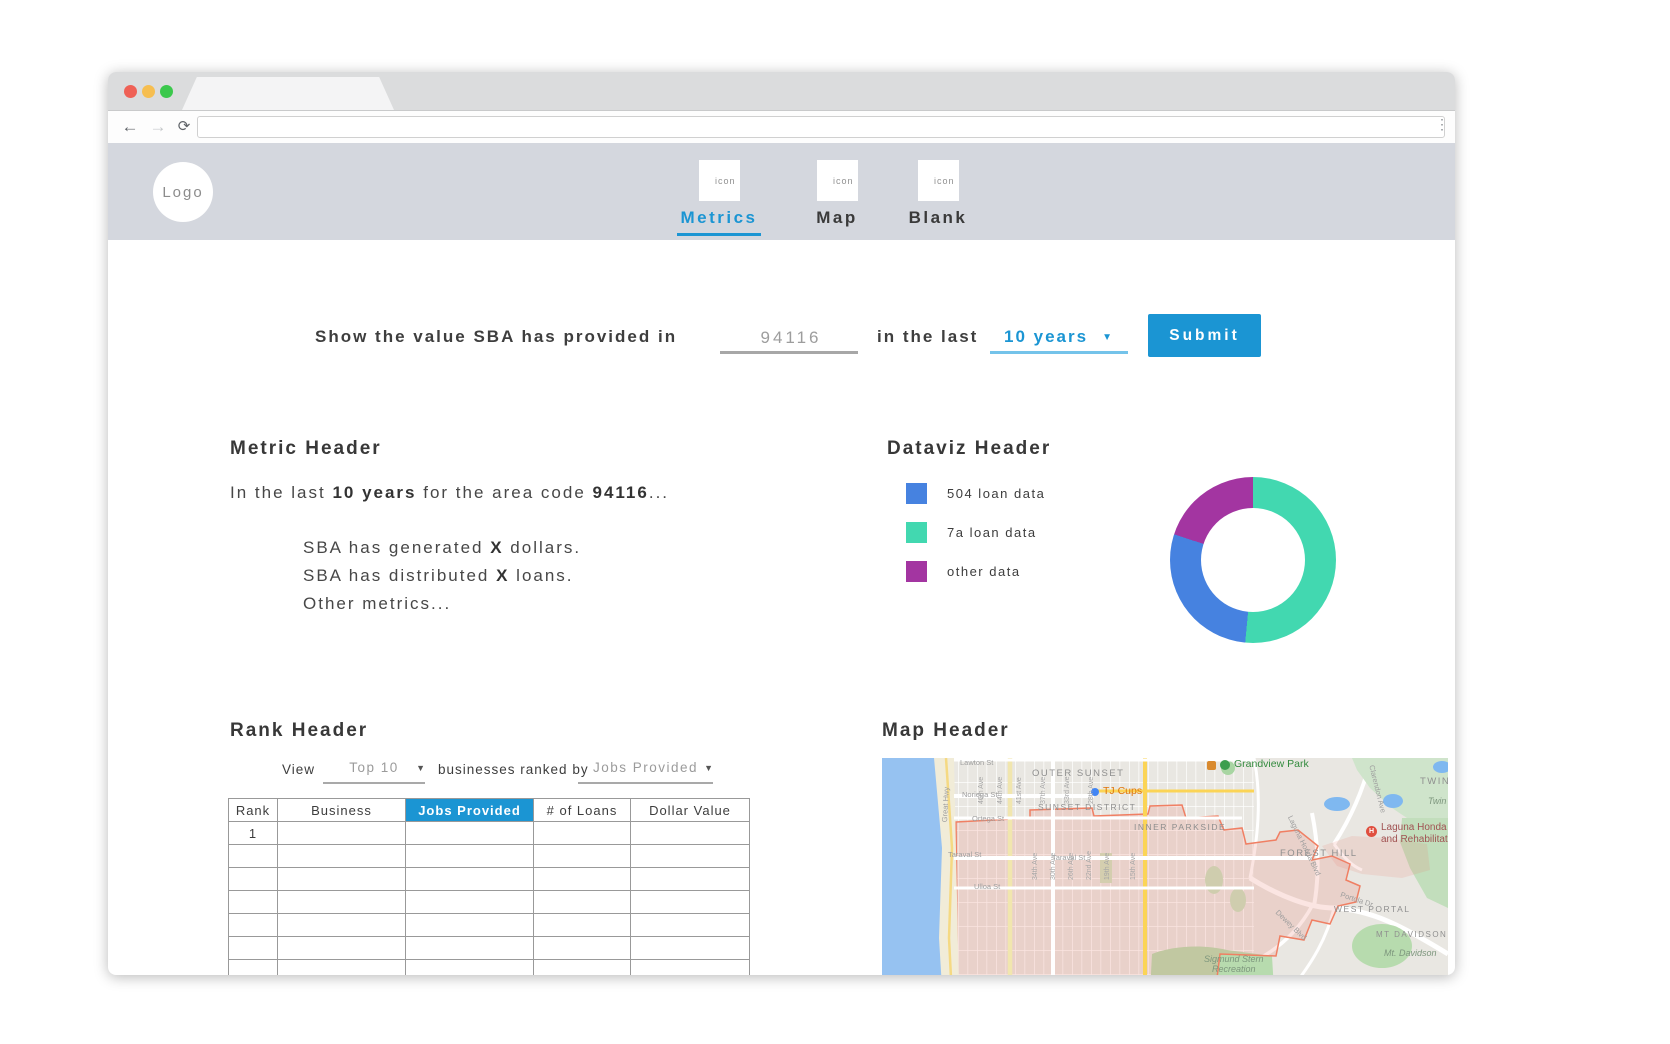 The image size is (1670, 1044). I want to click on hospital-icon: H, so click(1371, 831).